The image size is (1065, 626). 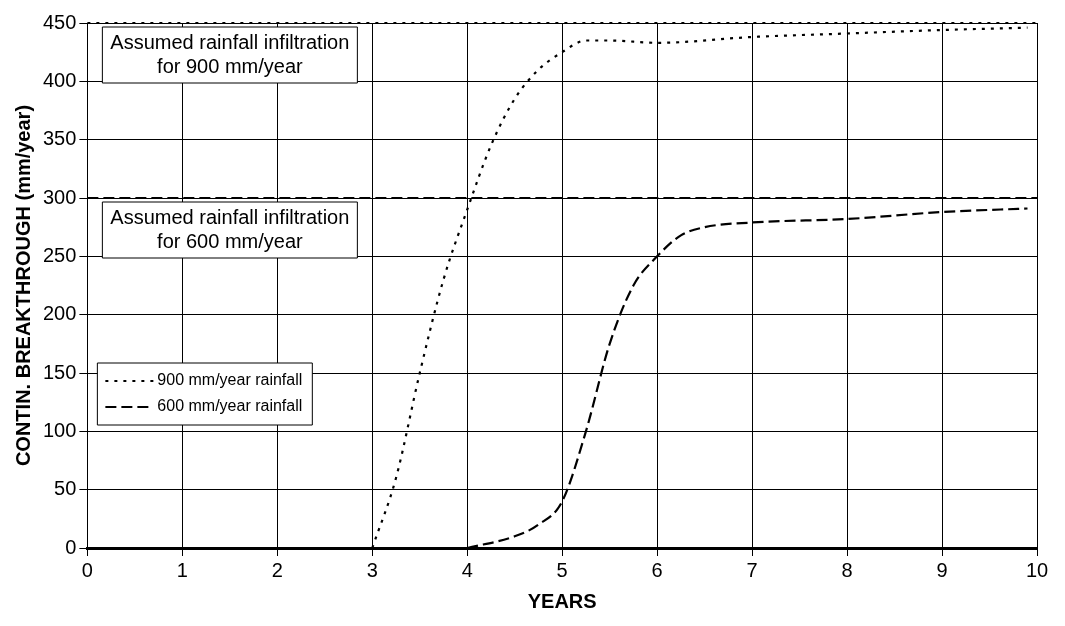 I want to click on legend-label: 600 mm/year rainfall, so click(x=230, y=406).